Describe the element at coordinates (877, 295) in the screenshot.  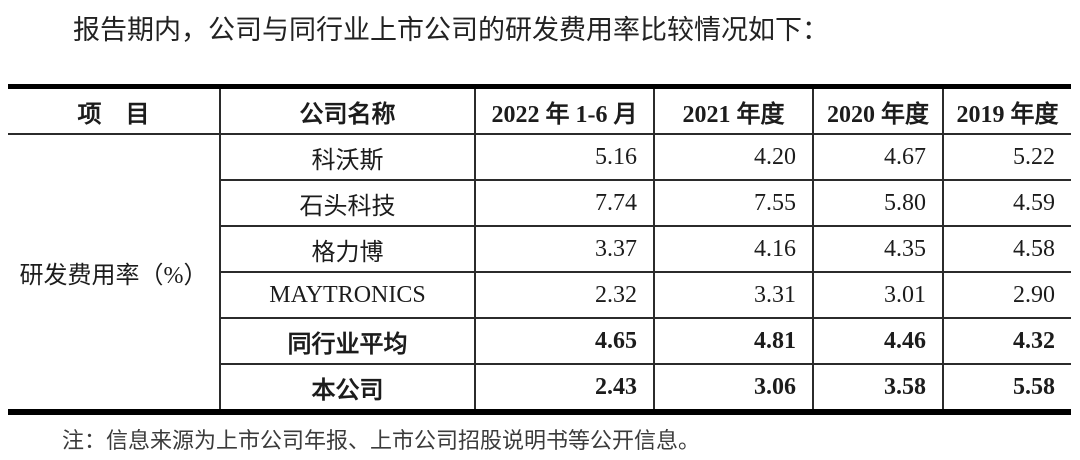
I see `value-cell: 3.01` at that location.